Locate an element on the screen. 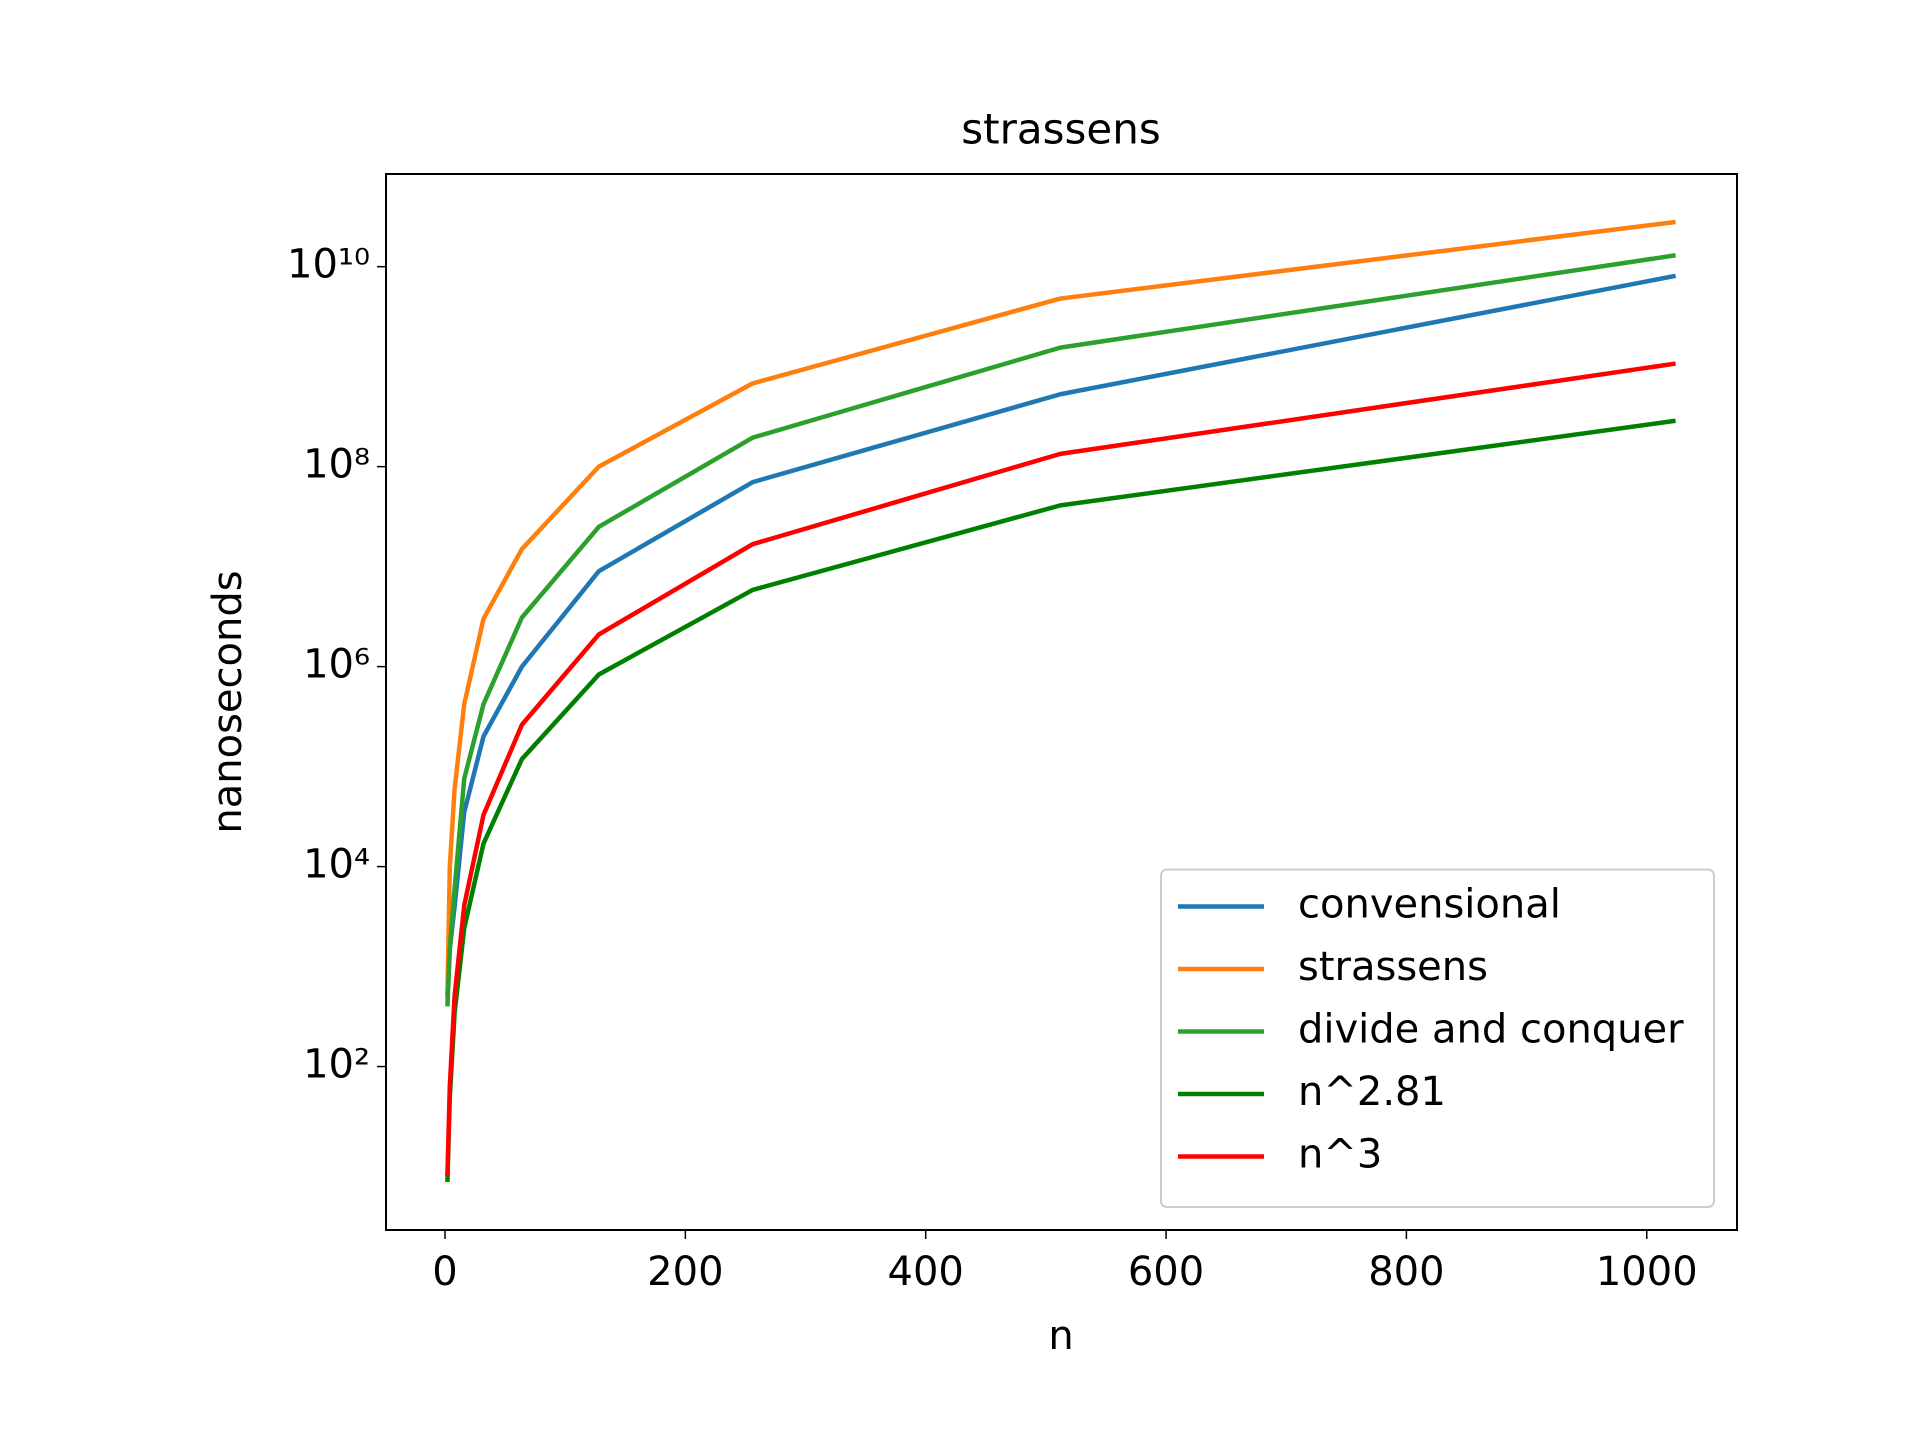  legend-label: n^2.81 is located at coordinates (1372, 1092).